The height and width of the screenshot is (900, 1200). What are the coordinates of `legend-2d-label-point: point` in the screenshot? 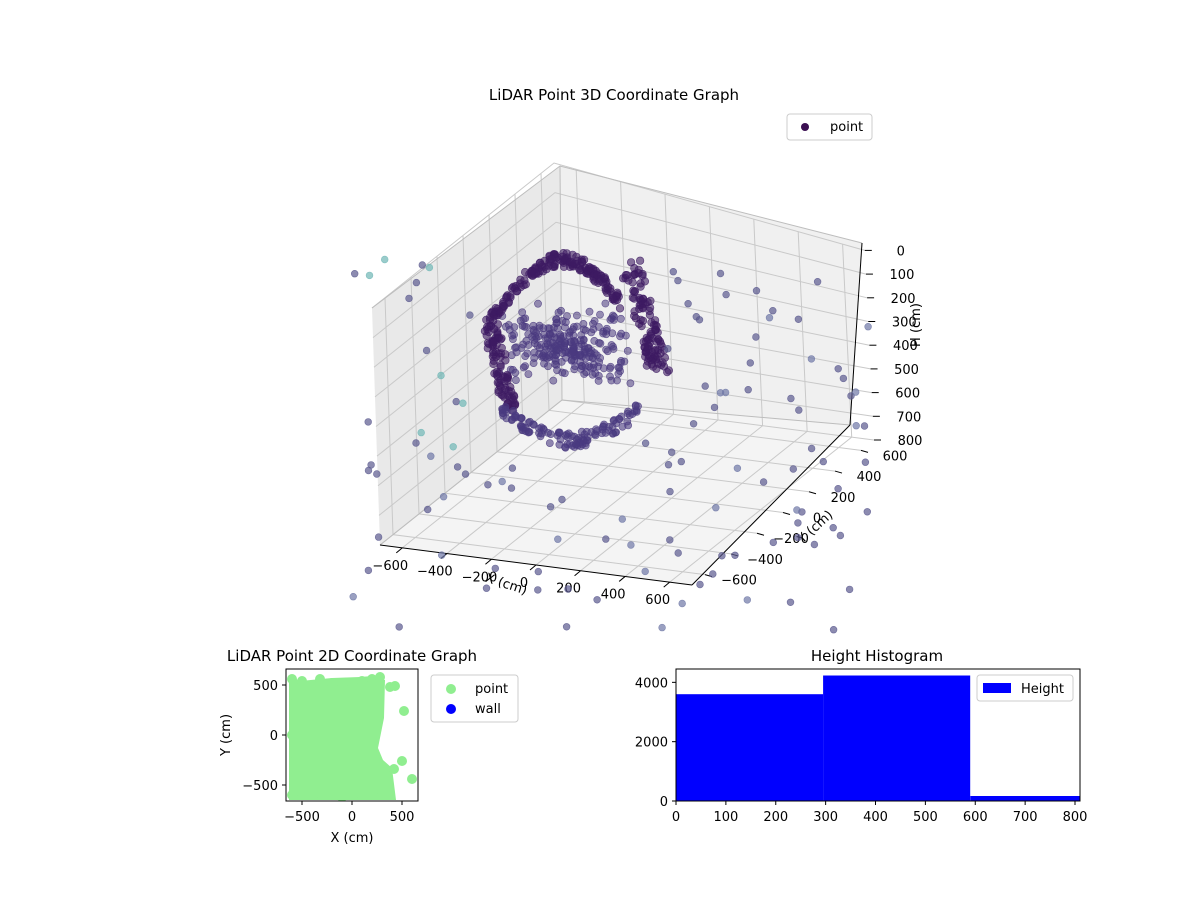 It's located at (491, 689).